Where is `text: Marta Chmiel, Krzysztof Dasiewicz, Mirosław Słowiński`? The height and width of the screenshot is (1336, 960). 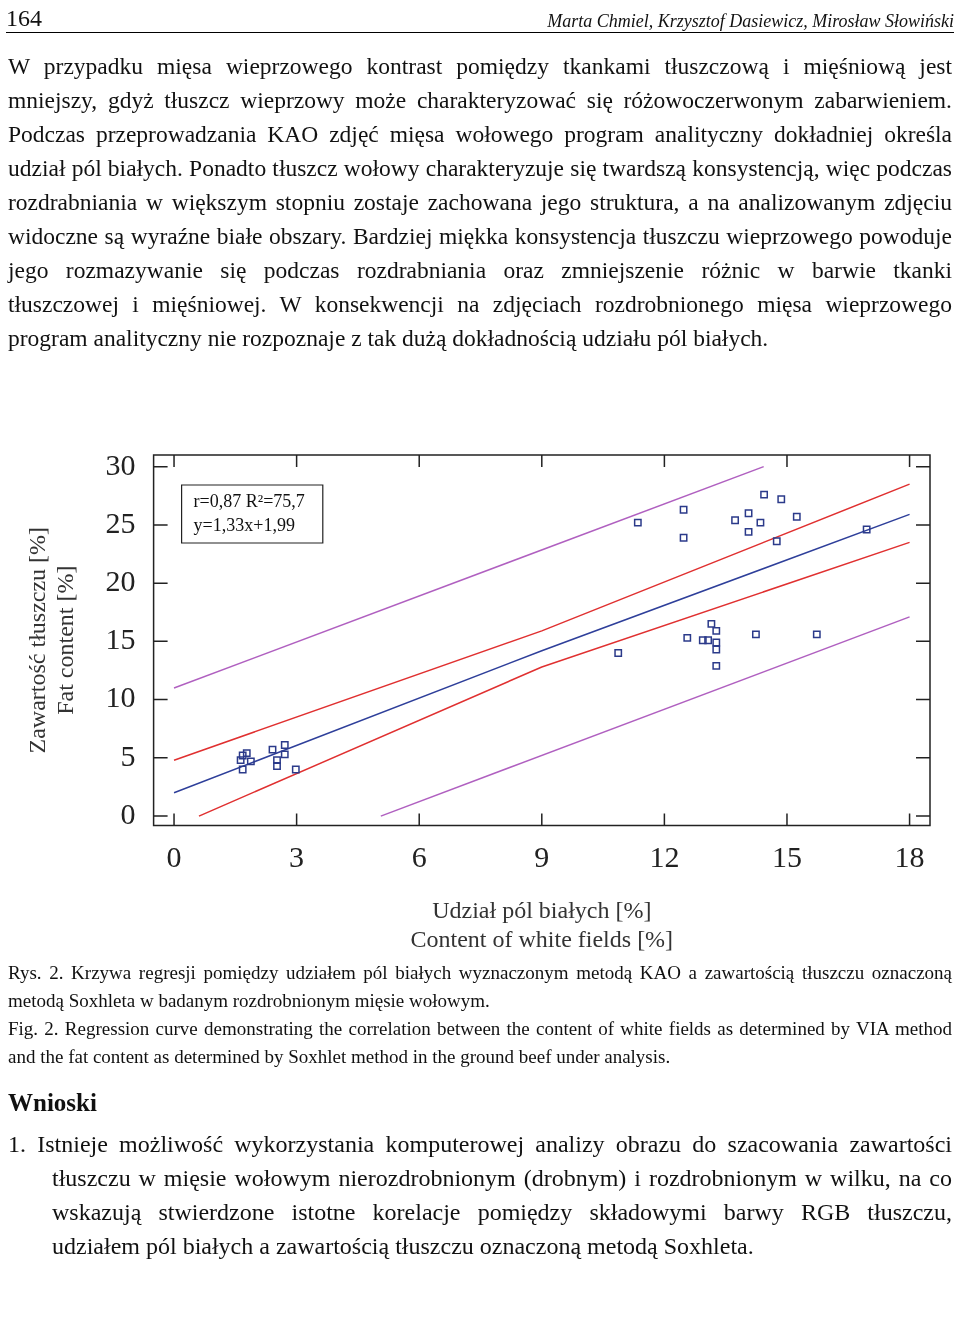 text: Marta Chmiel, Krzysztof Dasiewicz, Mirosław Słowiński is located at coordinates (750, 21).